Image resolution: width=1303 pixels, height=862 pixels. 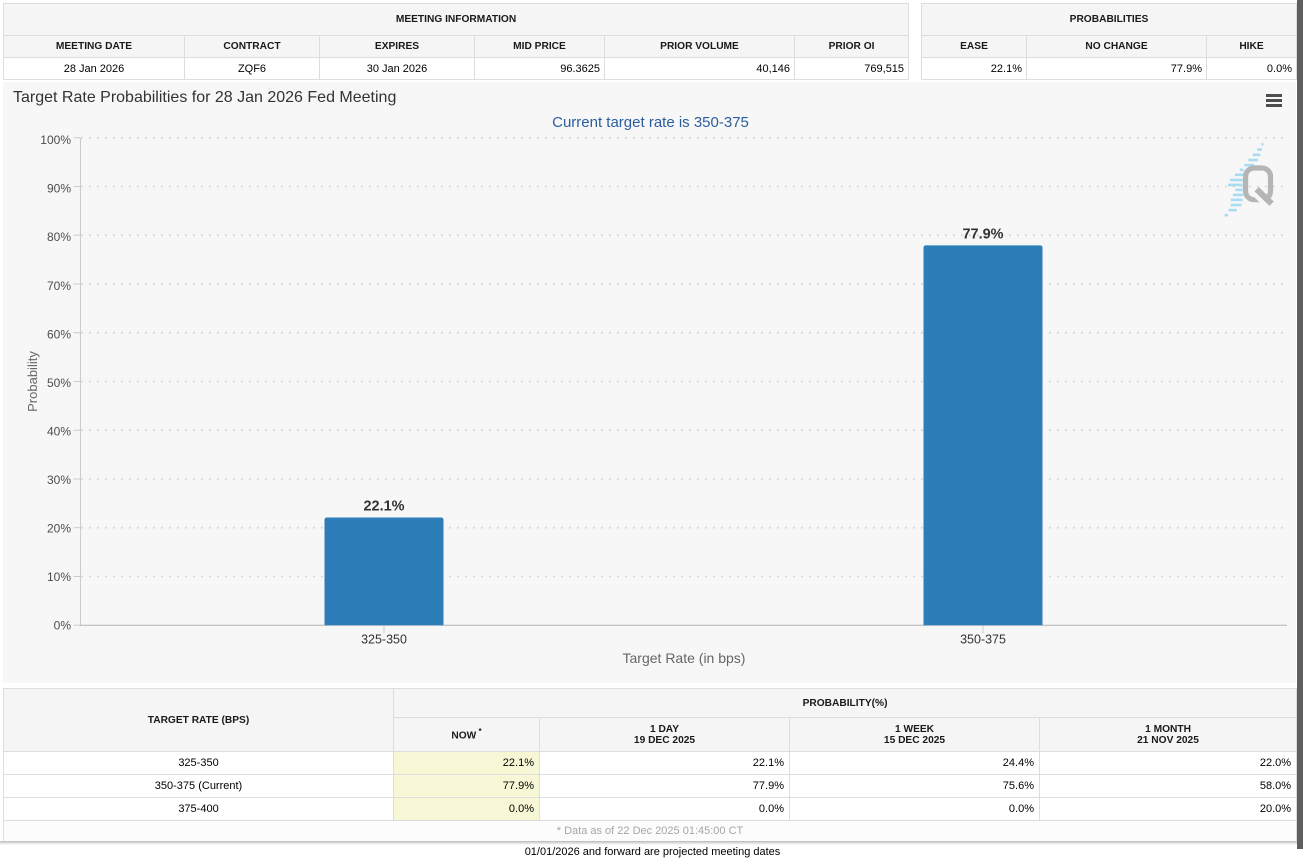 What do you see at coordinates (59, 286) in the screenshot?
I see `svg-text: 70%` at bounding box center [59, 286].